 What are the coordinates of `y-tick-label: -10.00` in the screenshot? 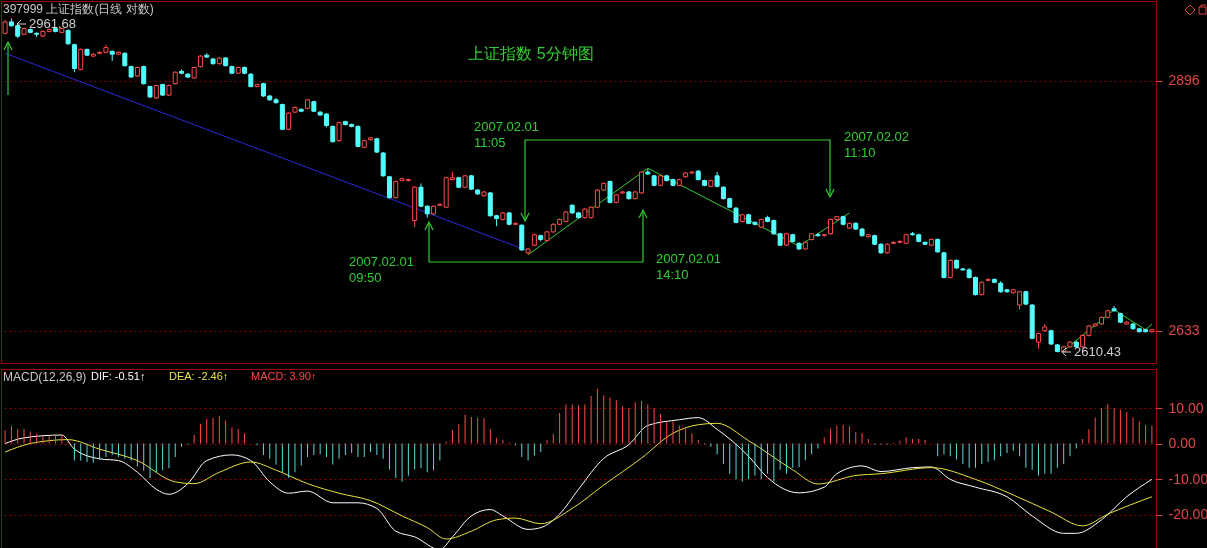 It's located at (1187, 478).